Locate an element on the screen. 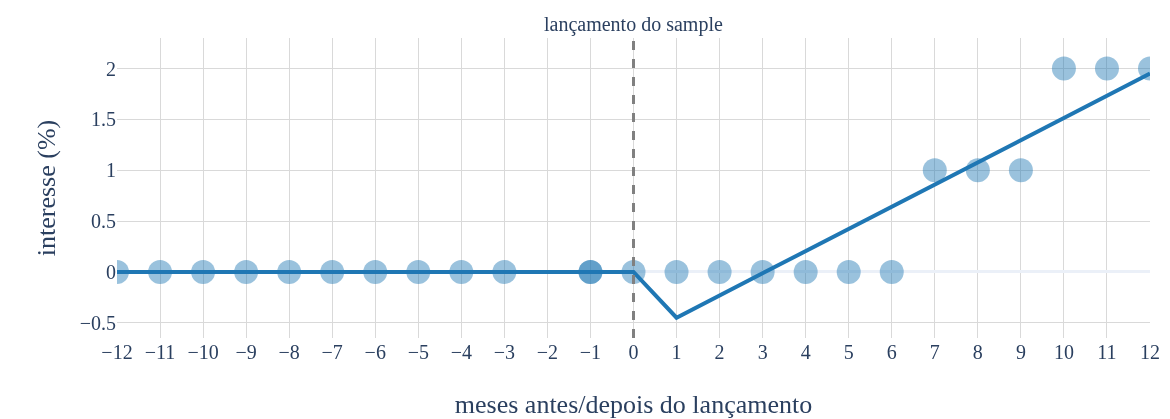 This screenshot has width=1170, height=419. x-tick-label: 1 is located at coordinates (676, 352).